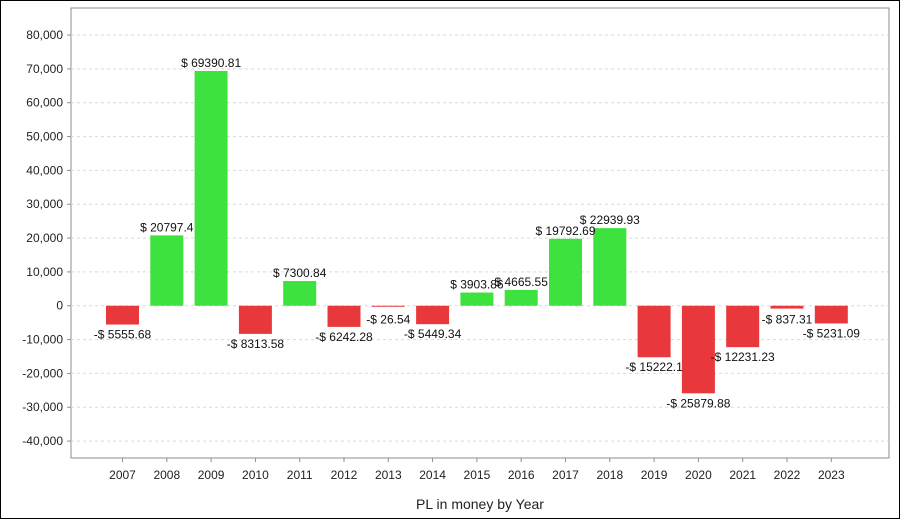  What do you see at coordinates (123, 335) in the screenshot?
I see `data-label-2007: -$ 5555.68` at bounding box center [123, 335].